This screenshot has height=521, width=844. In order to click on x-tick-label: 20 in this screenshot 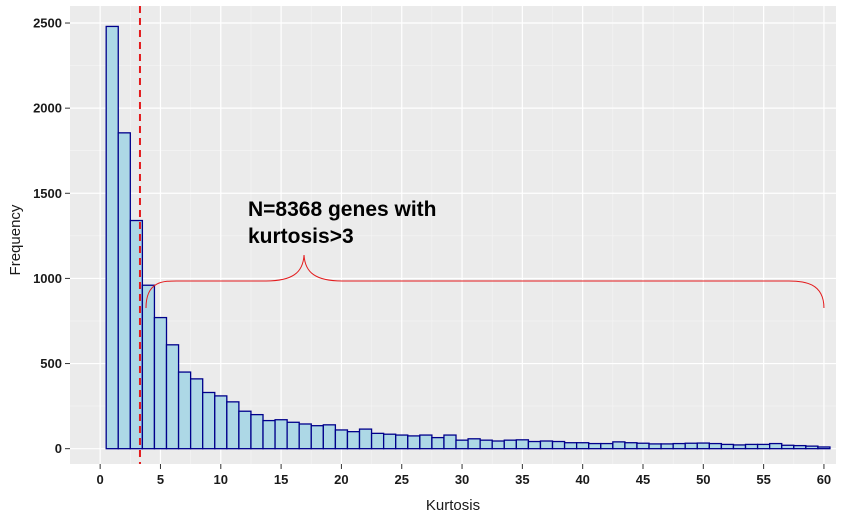, I will do `click(341, 479)`.